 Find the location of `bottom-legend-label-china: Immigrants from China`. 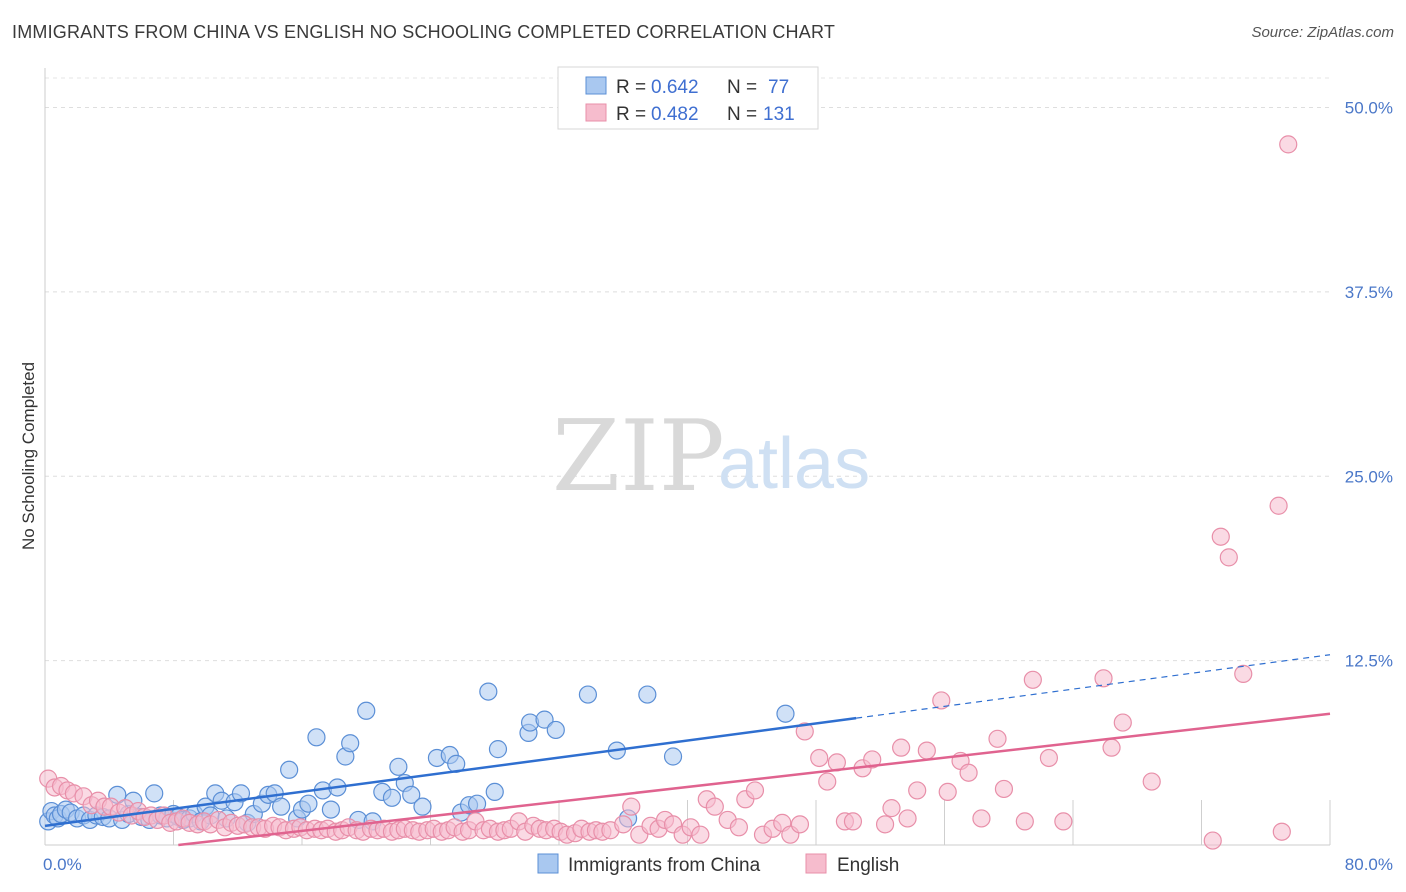

bottom-legend-label-china: Immigrants from China is located at coordinates (664, 865).